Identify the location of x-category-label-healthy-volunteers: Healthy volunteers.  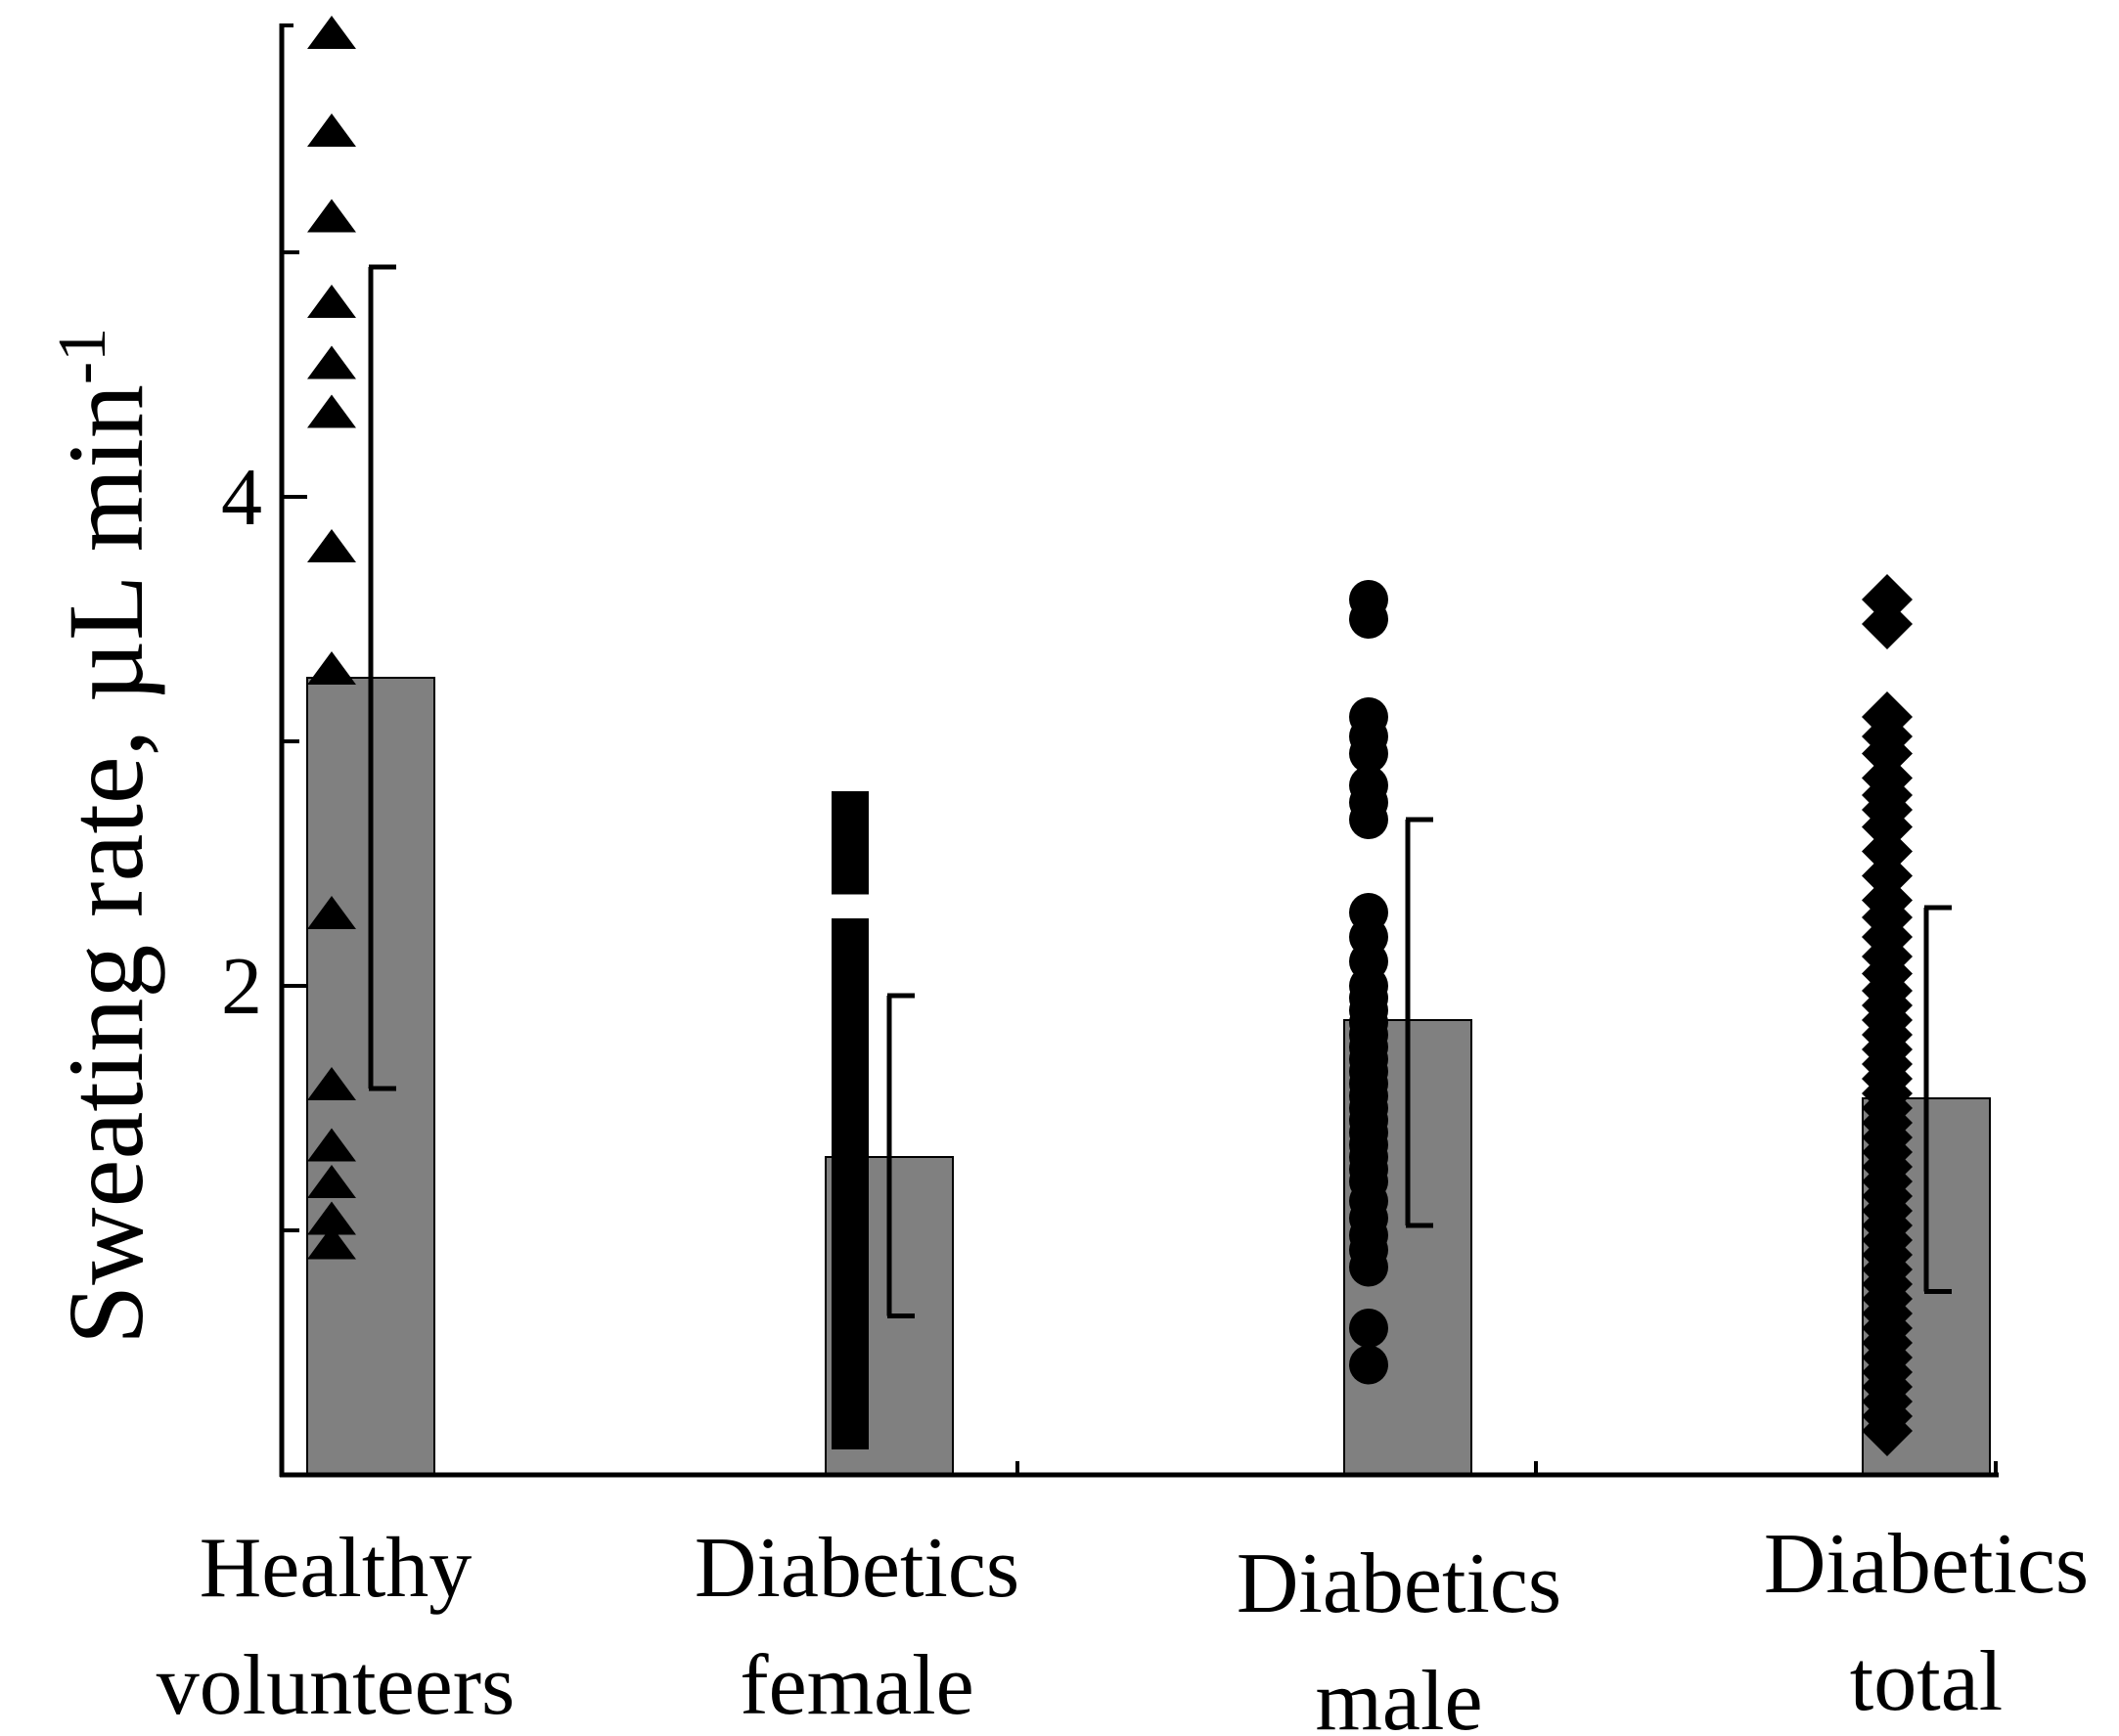
(336, 1627).